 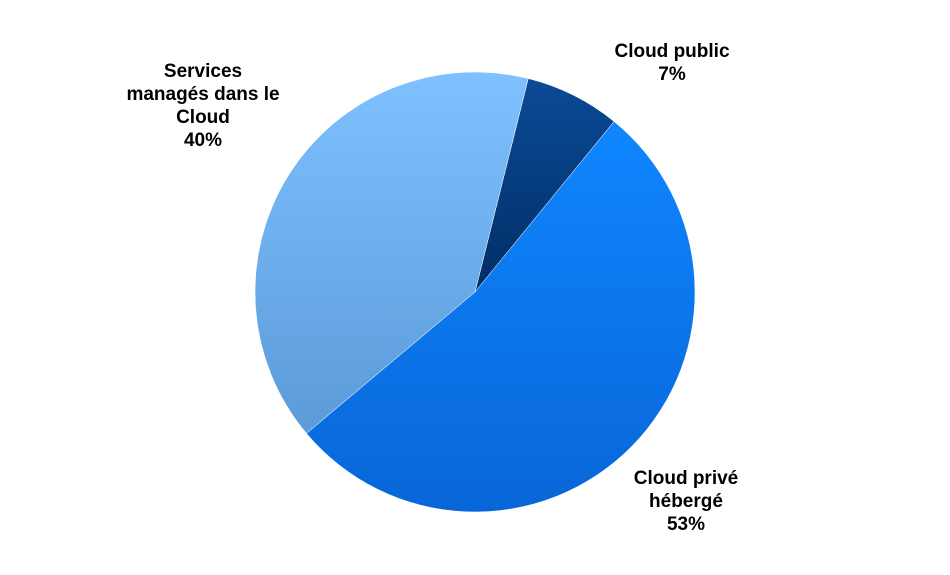 I want to click on slice-value-label: 53%, so click(x=686, y=524).